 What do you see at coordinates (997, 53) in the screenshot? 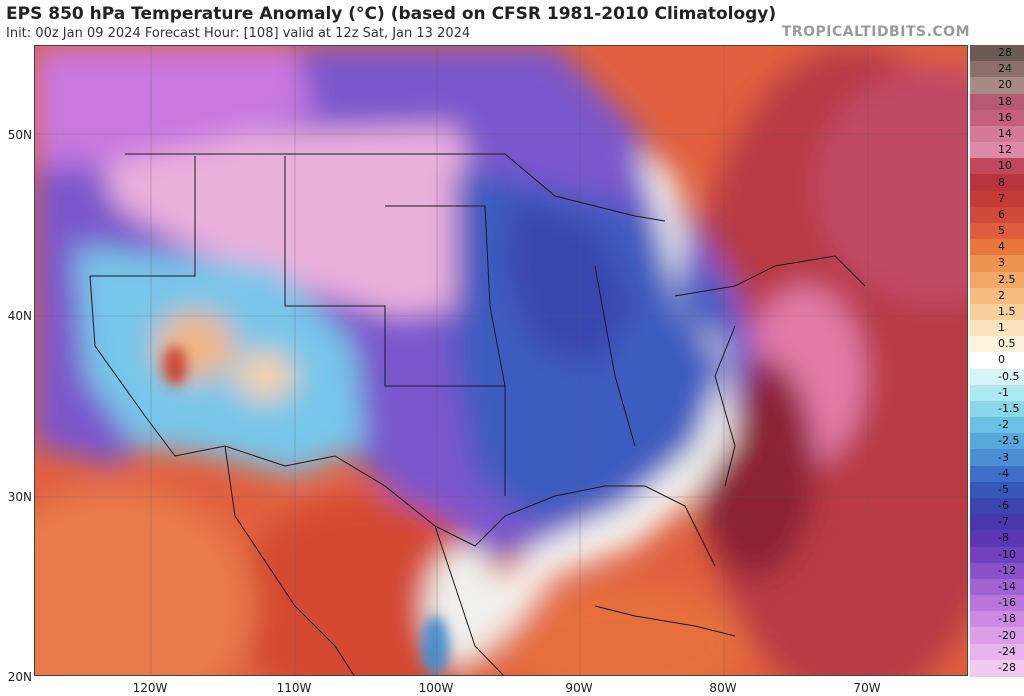
I see `colorbar-swatch: 28` at bounding box center [997, 53].